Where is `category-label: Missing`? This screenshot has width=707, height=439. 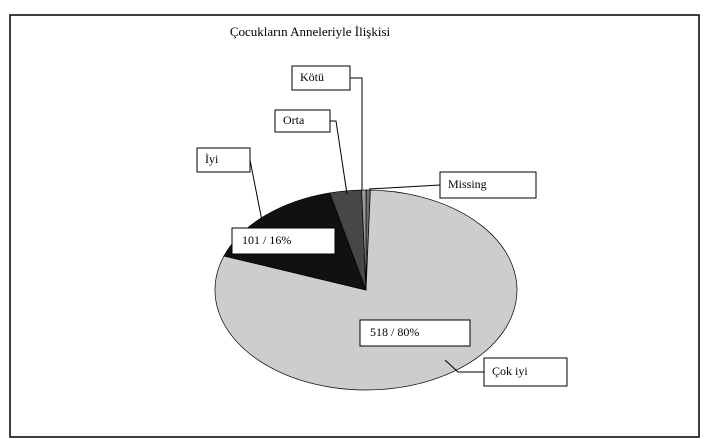 category-label: Missing is located at coordinates (467, 184).